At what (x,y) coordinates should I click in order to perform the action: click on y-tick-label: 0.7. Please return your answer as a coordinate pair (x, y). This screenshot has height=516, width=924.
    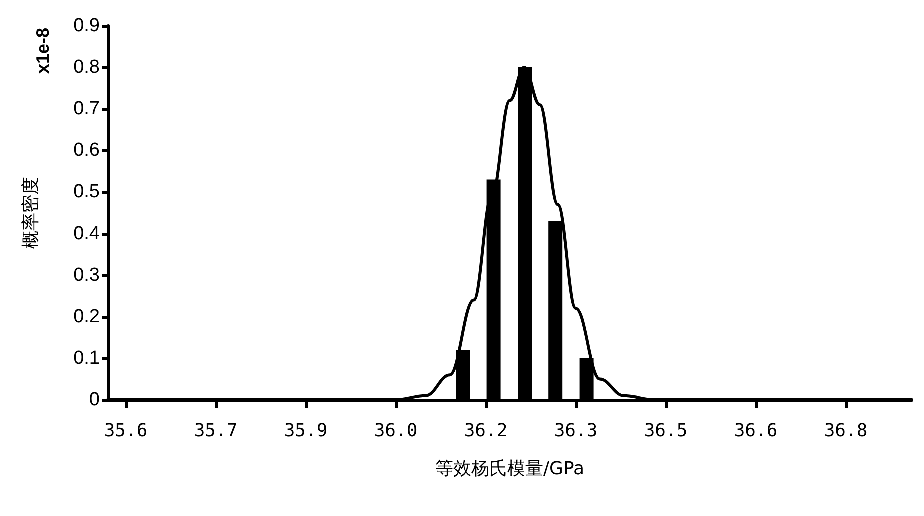
    Looking at the image, I should click on (87, 109).